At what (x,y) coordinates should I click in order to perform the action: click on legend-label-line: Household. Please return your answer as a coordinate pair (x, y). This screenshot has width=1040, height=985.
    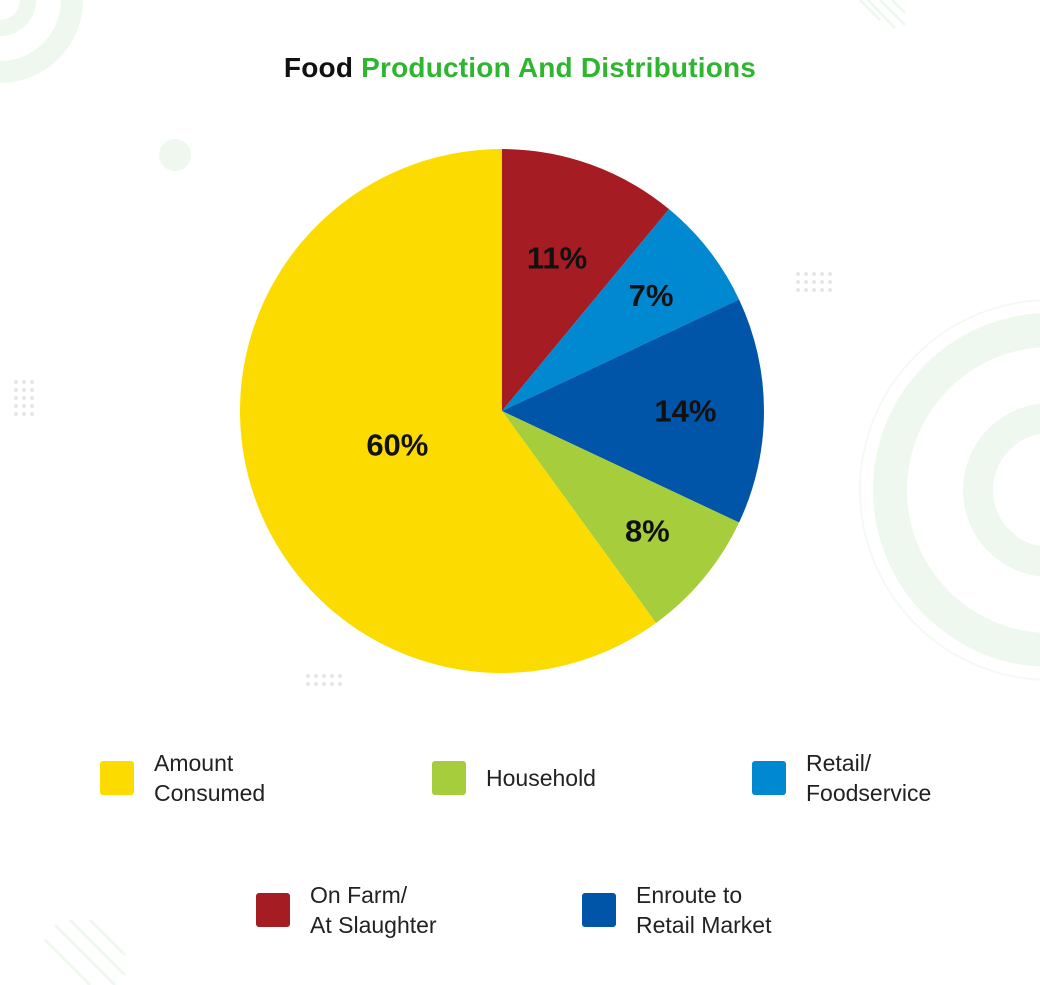
    Looking at the image, I should click on (541, 778).